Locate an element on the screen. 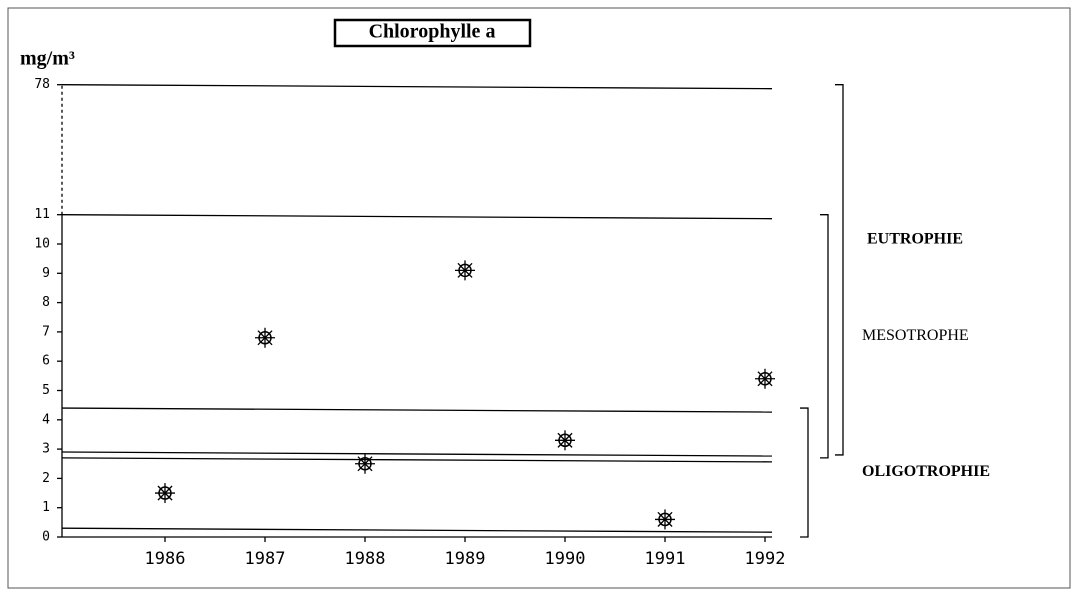 The width and height of the screenshot is (1082, 595). x-tick-label: 1992 is located at coordinates (765, 559).